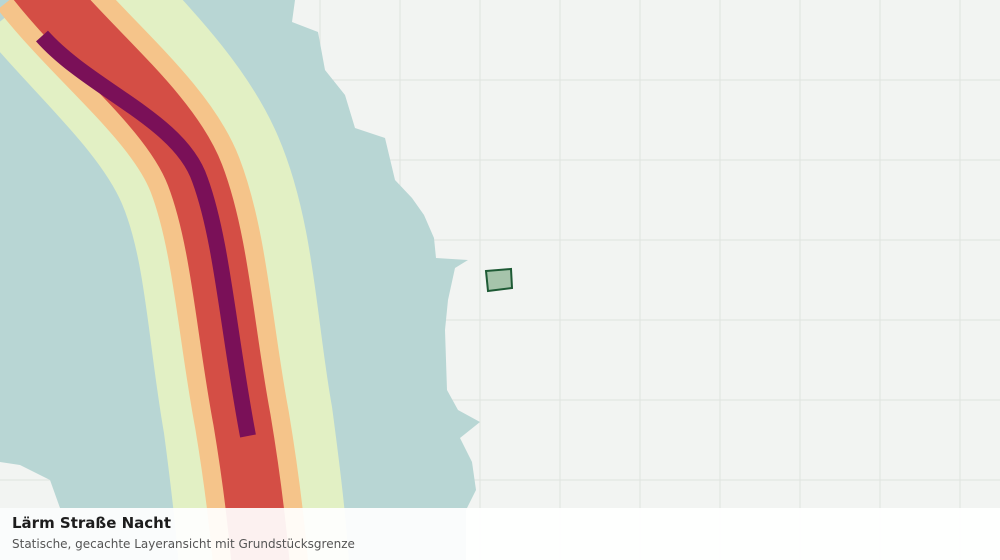 The width and height of the screenshot is (1000, 560). What do you see at coordinates (92, 523) in the screenshot?
I see `layer-title: Lärm Straße Nacht` at bounding box center [92, 523].